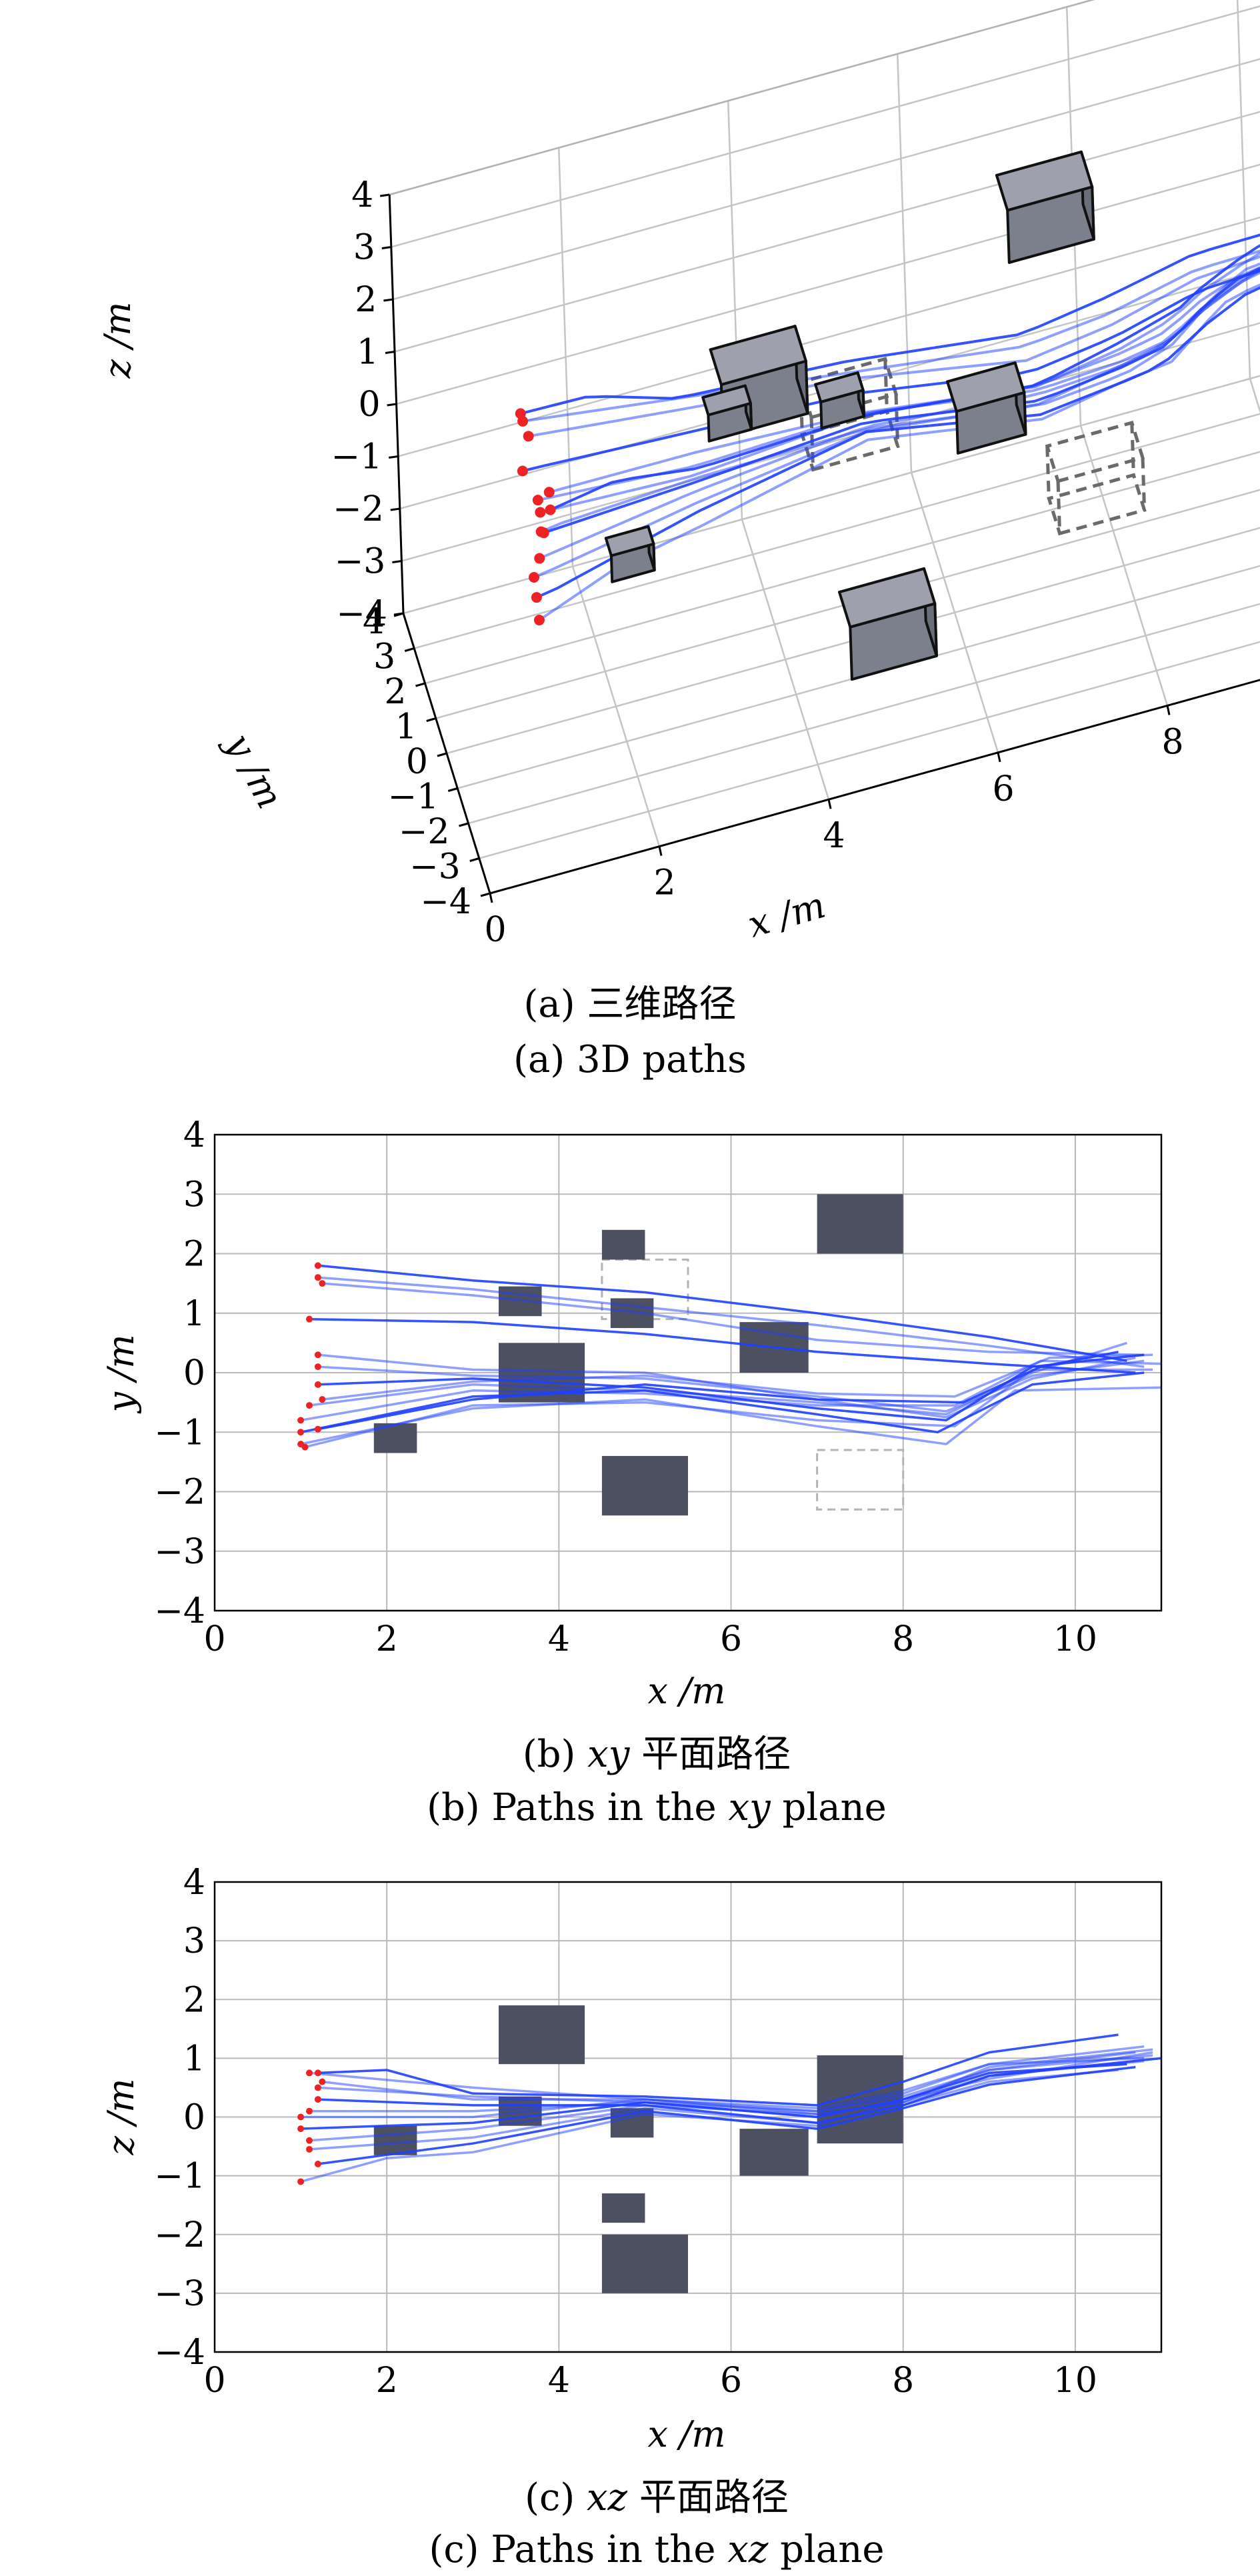 The image size is (1260, 2576). Describe the element at coordinates (311, 1356) in the screenshot. I see `panel-b-start-points` at that location.